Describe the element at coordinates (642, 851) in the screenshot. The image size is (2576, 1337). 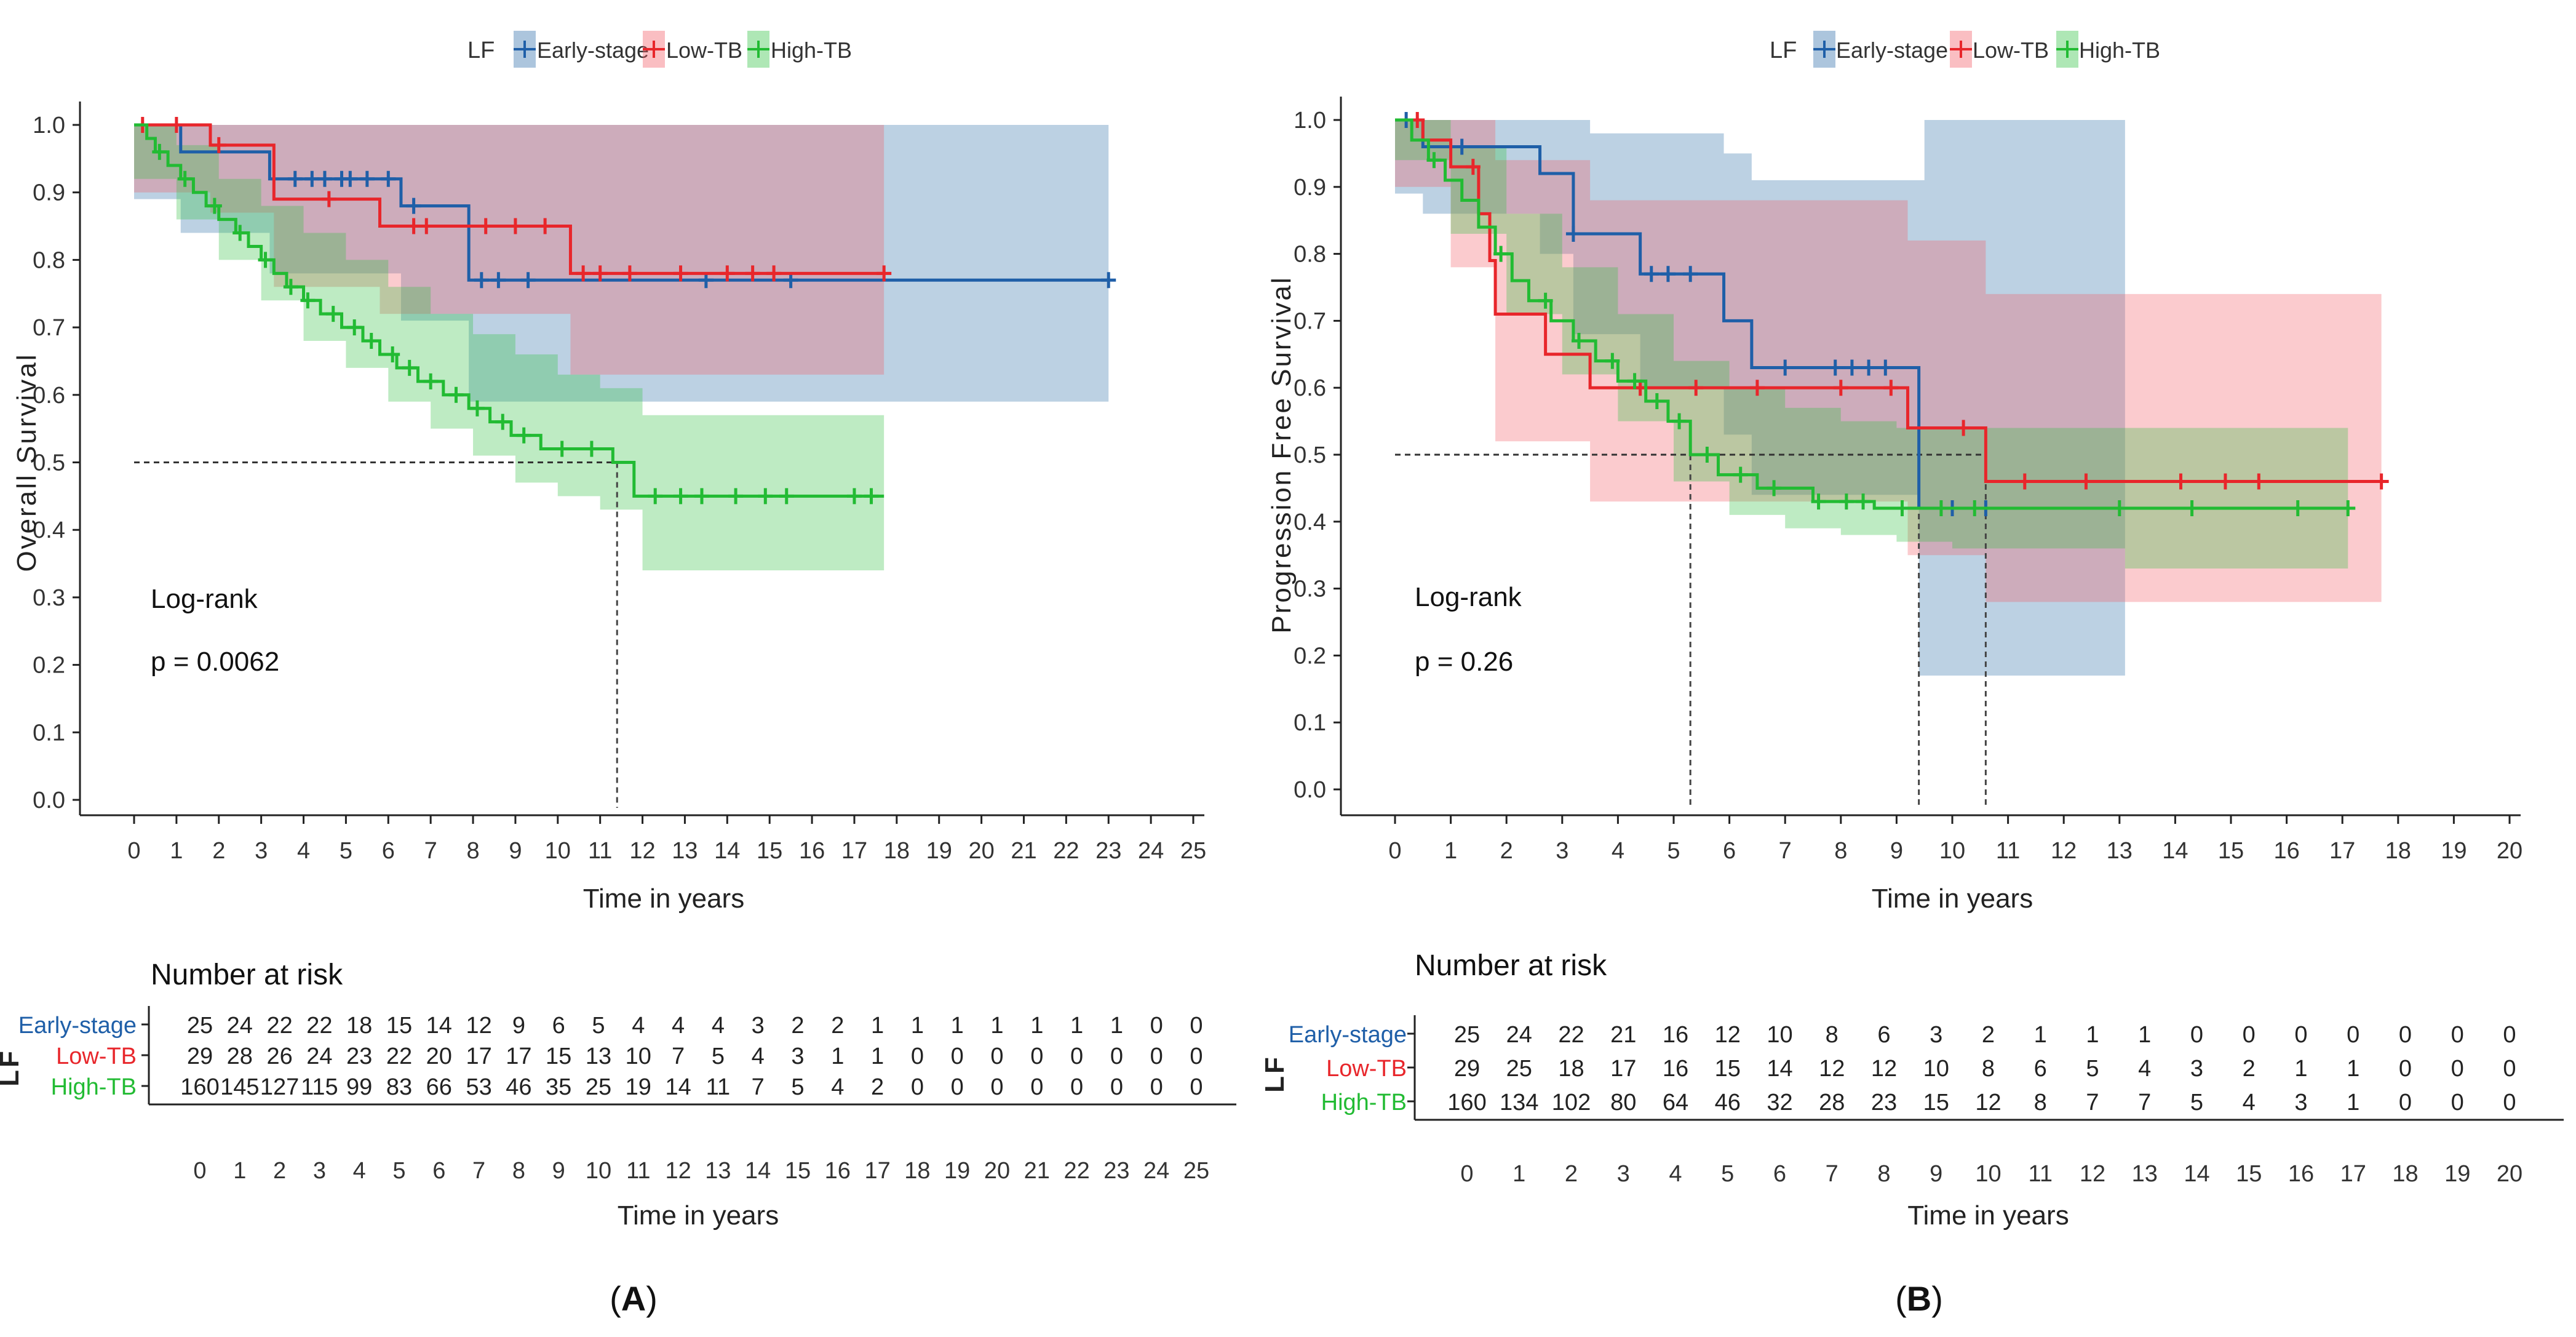
I see `x-tick-label: 12` at that location.